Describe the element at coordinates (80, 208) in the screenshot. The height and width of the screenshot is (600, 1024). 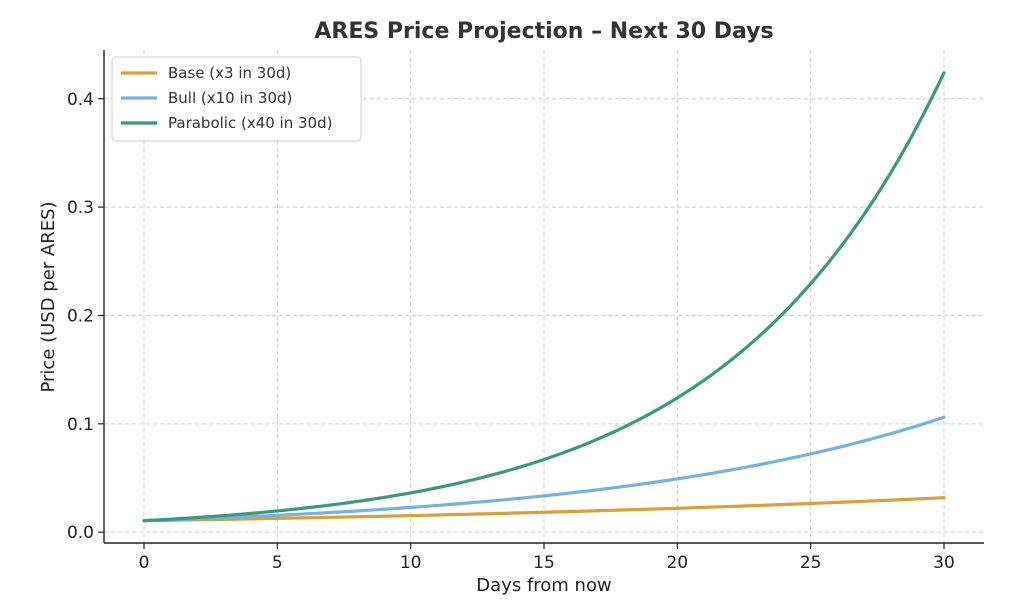
I see `y-tick-label: 0.3` at that location.